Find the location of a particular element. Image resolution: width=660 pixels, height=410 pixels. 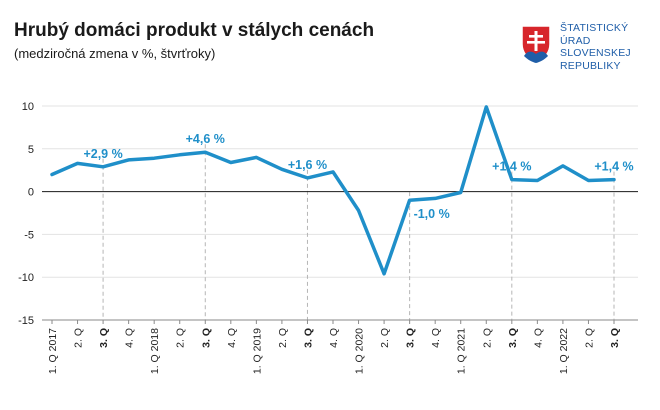

data-annotation: +2,9 % is located at coordinates (102, 154).